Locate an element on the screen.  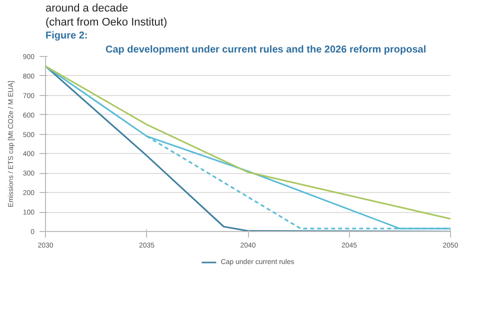
chart-title: Cap development under current rules and the 2026 reform proposal is located at coordinates (266, 50).